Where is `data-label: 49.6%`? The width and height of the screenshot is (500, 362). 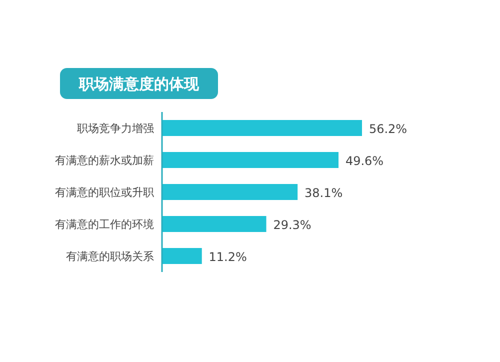 data-label: 49.6% is located at coordinates (364, 161).